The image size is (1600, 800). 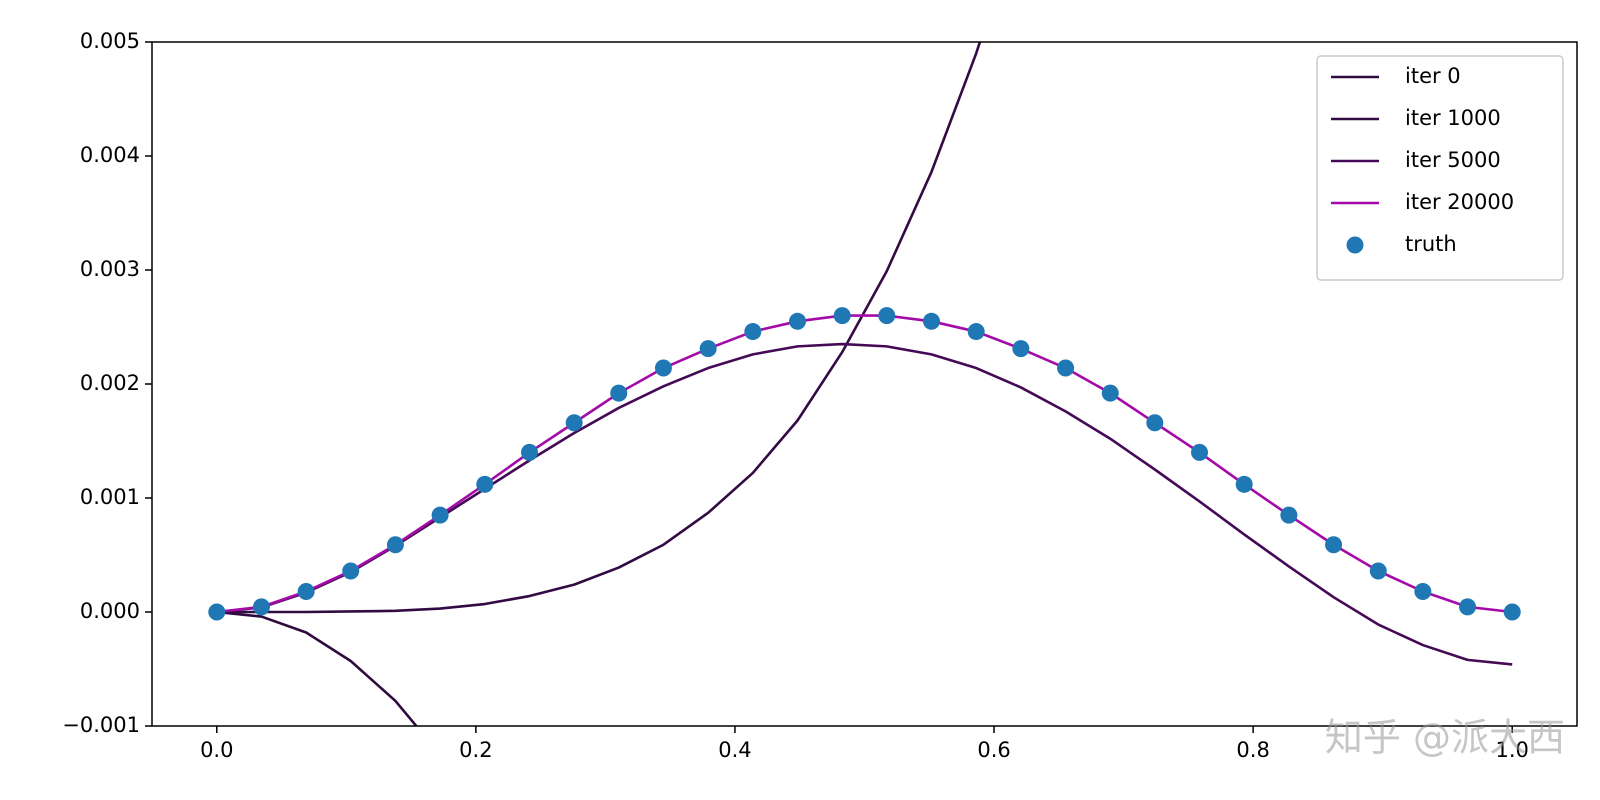 What do you see at coordinates (1453, 160) in the screenshot?
I see `legend-label: iter 5000` at bounding box center [1453, 160].